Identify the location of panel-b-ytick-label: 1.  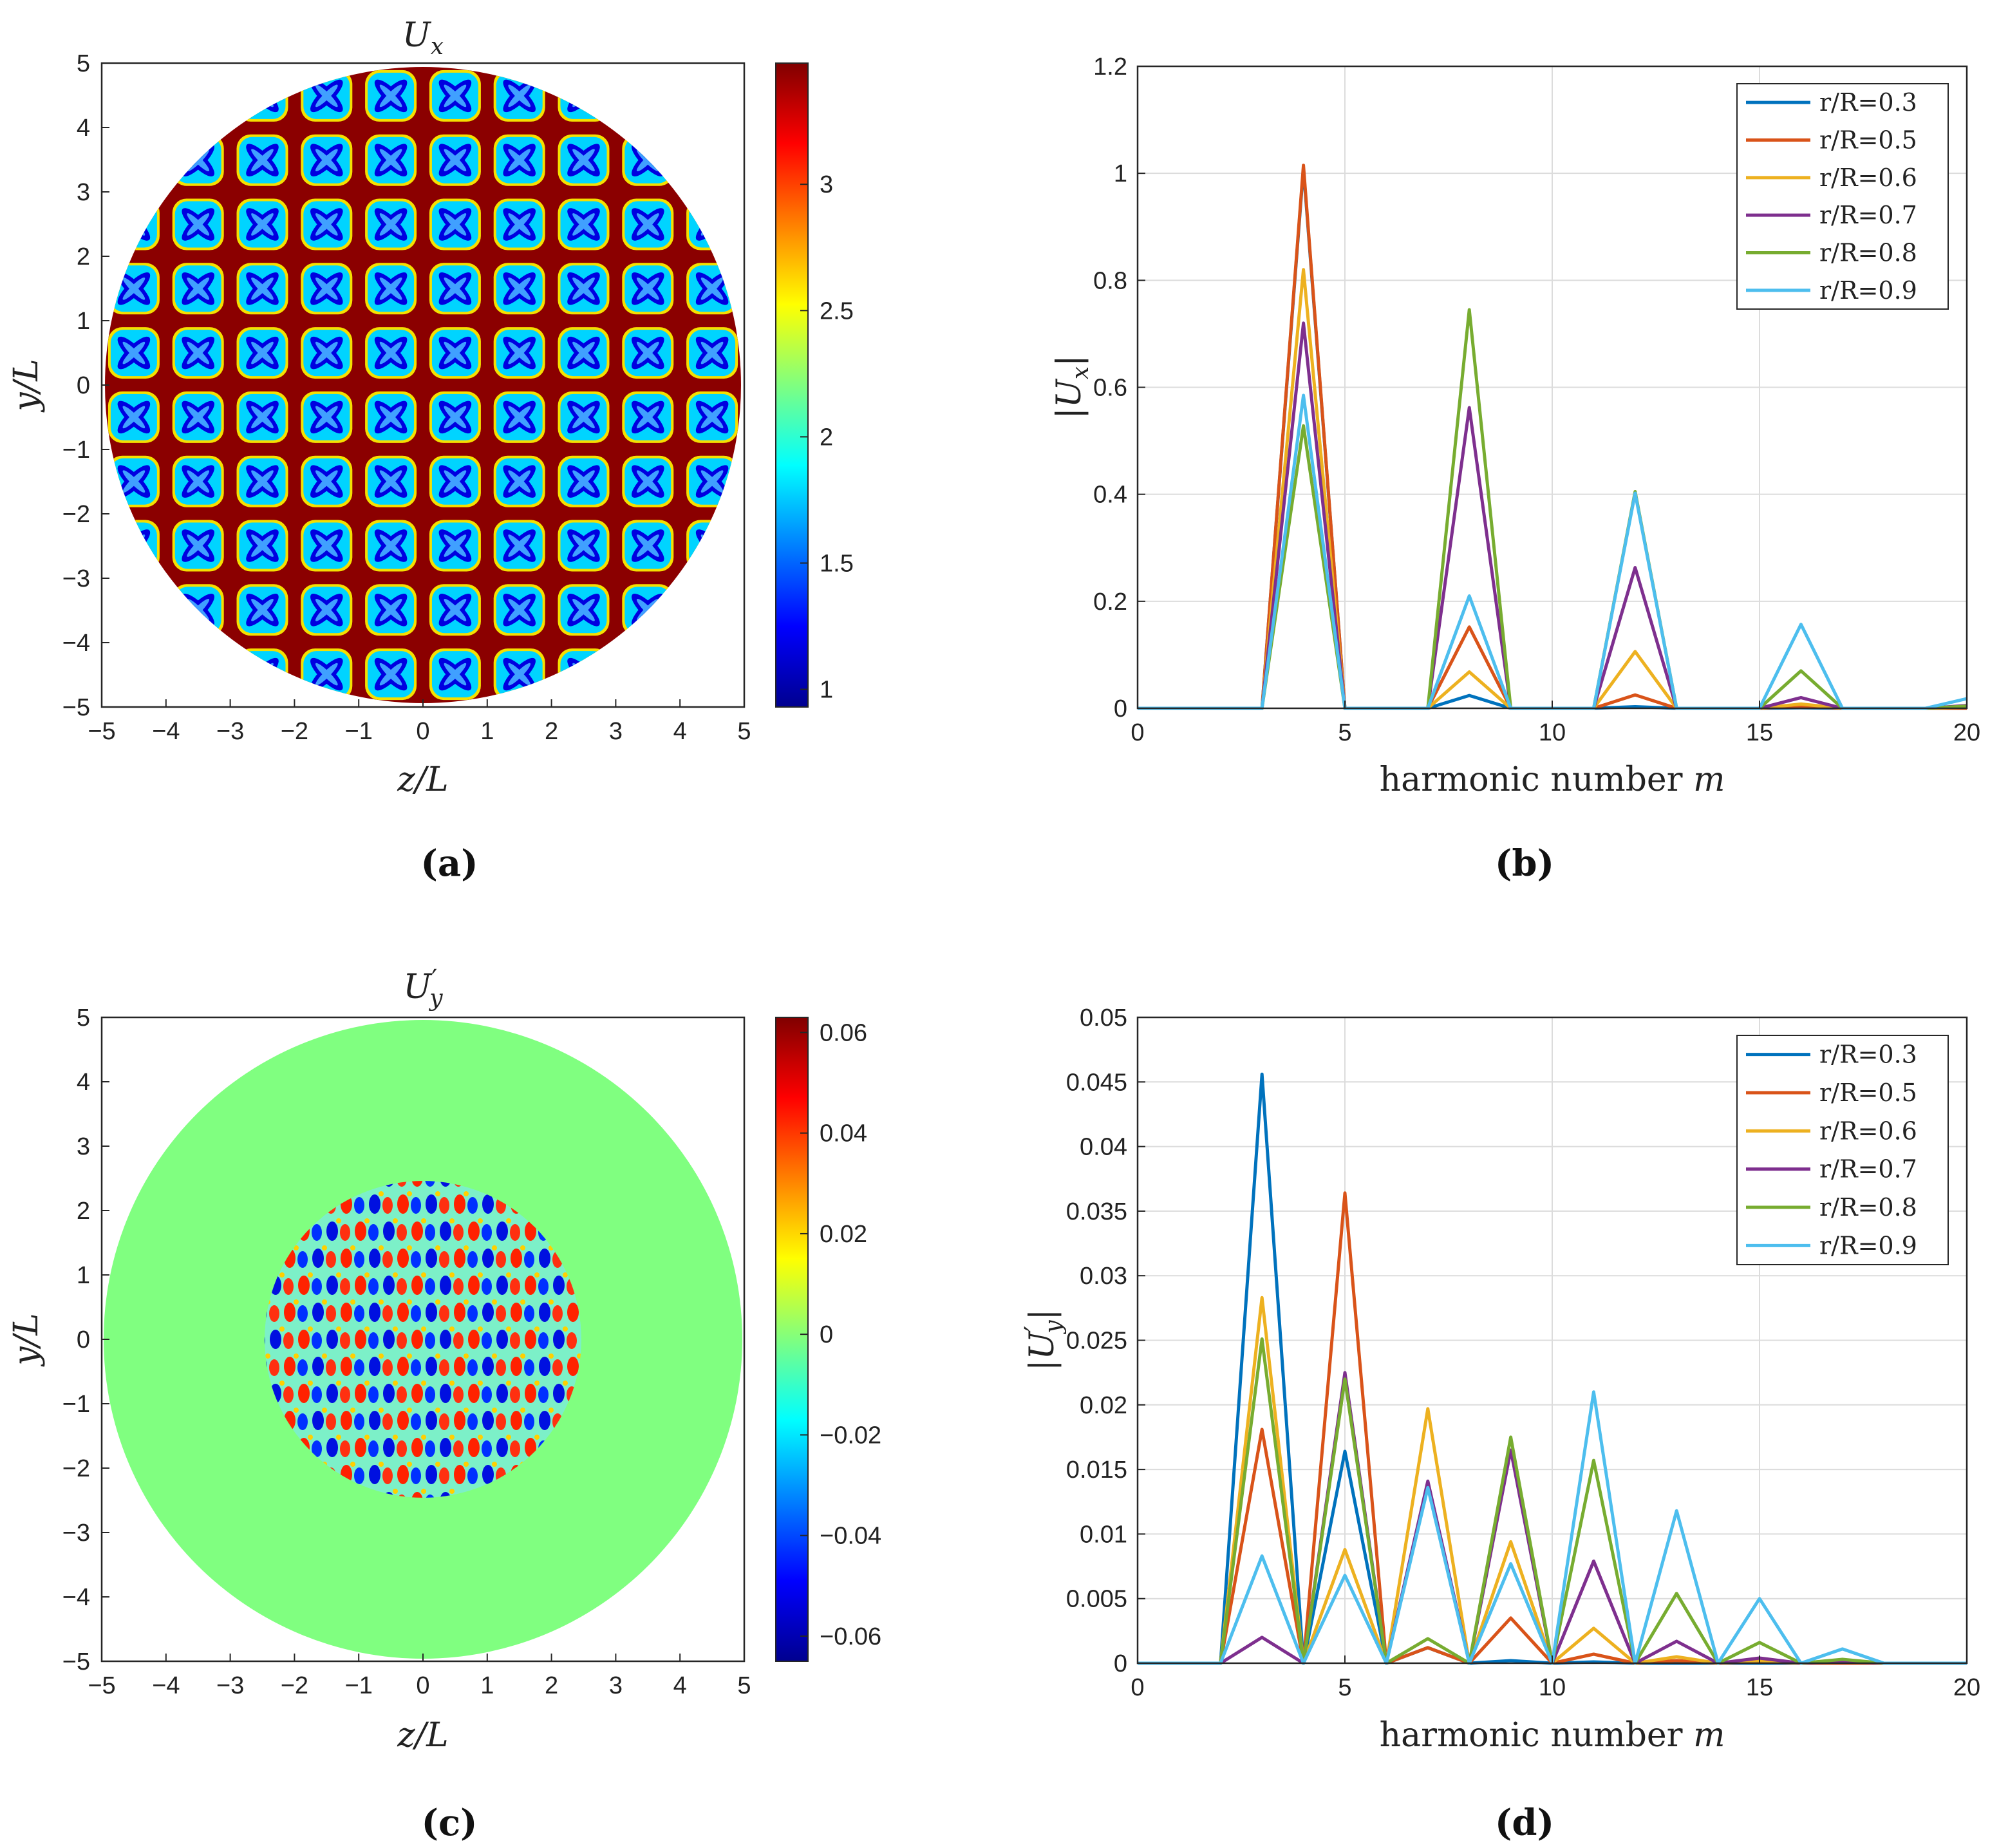
(1120, 173).